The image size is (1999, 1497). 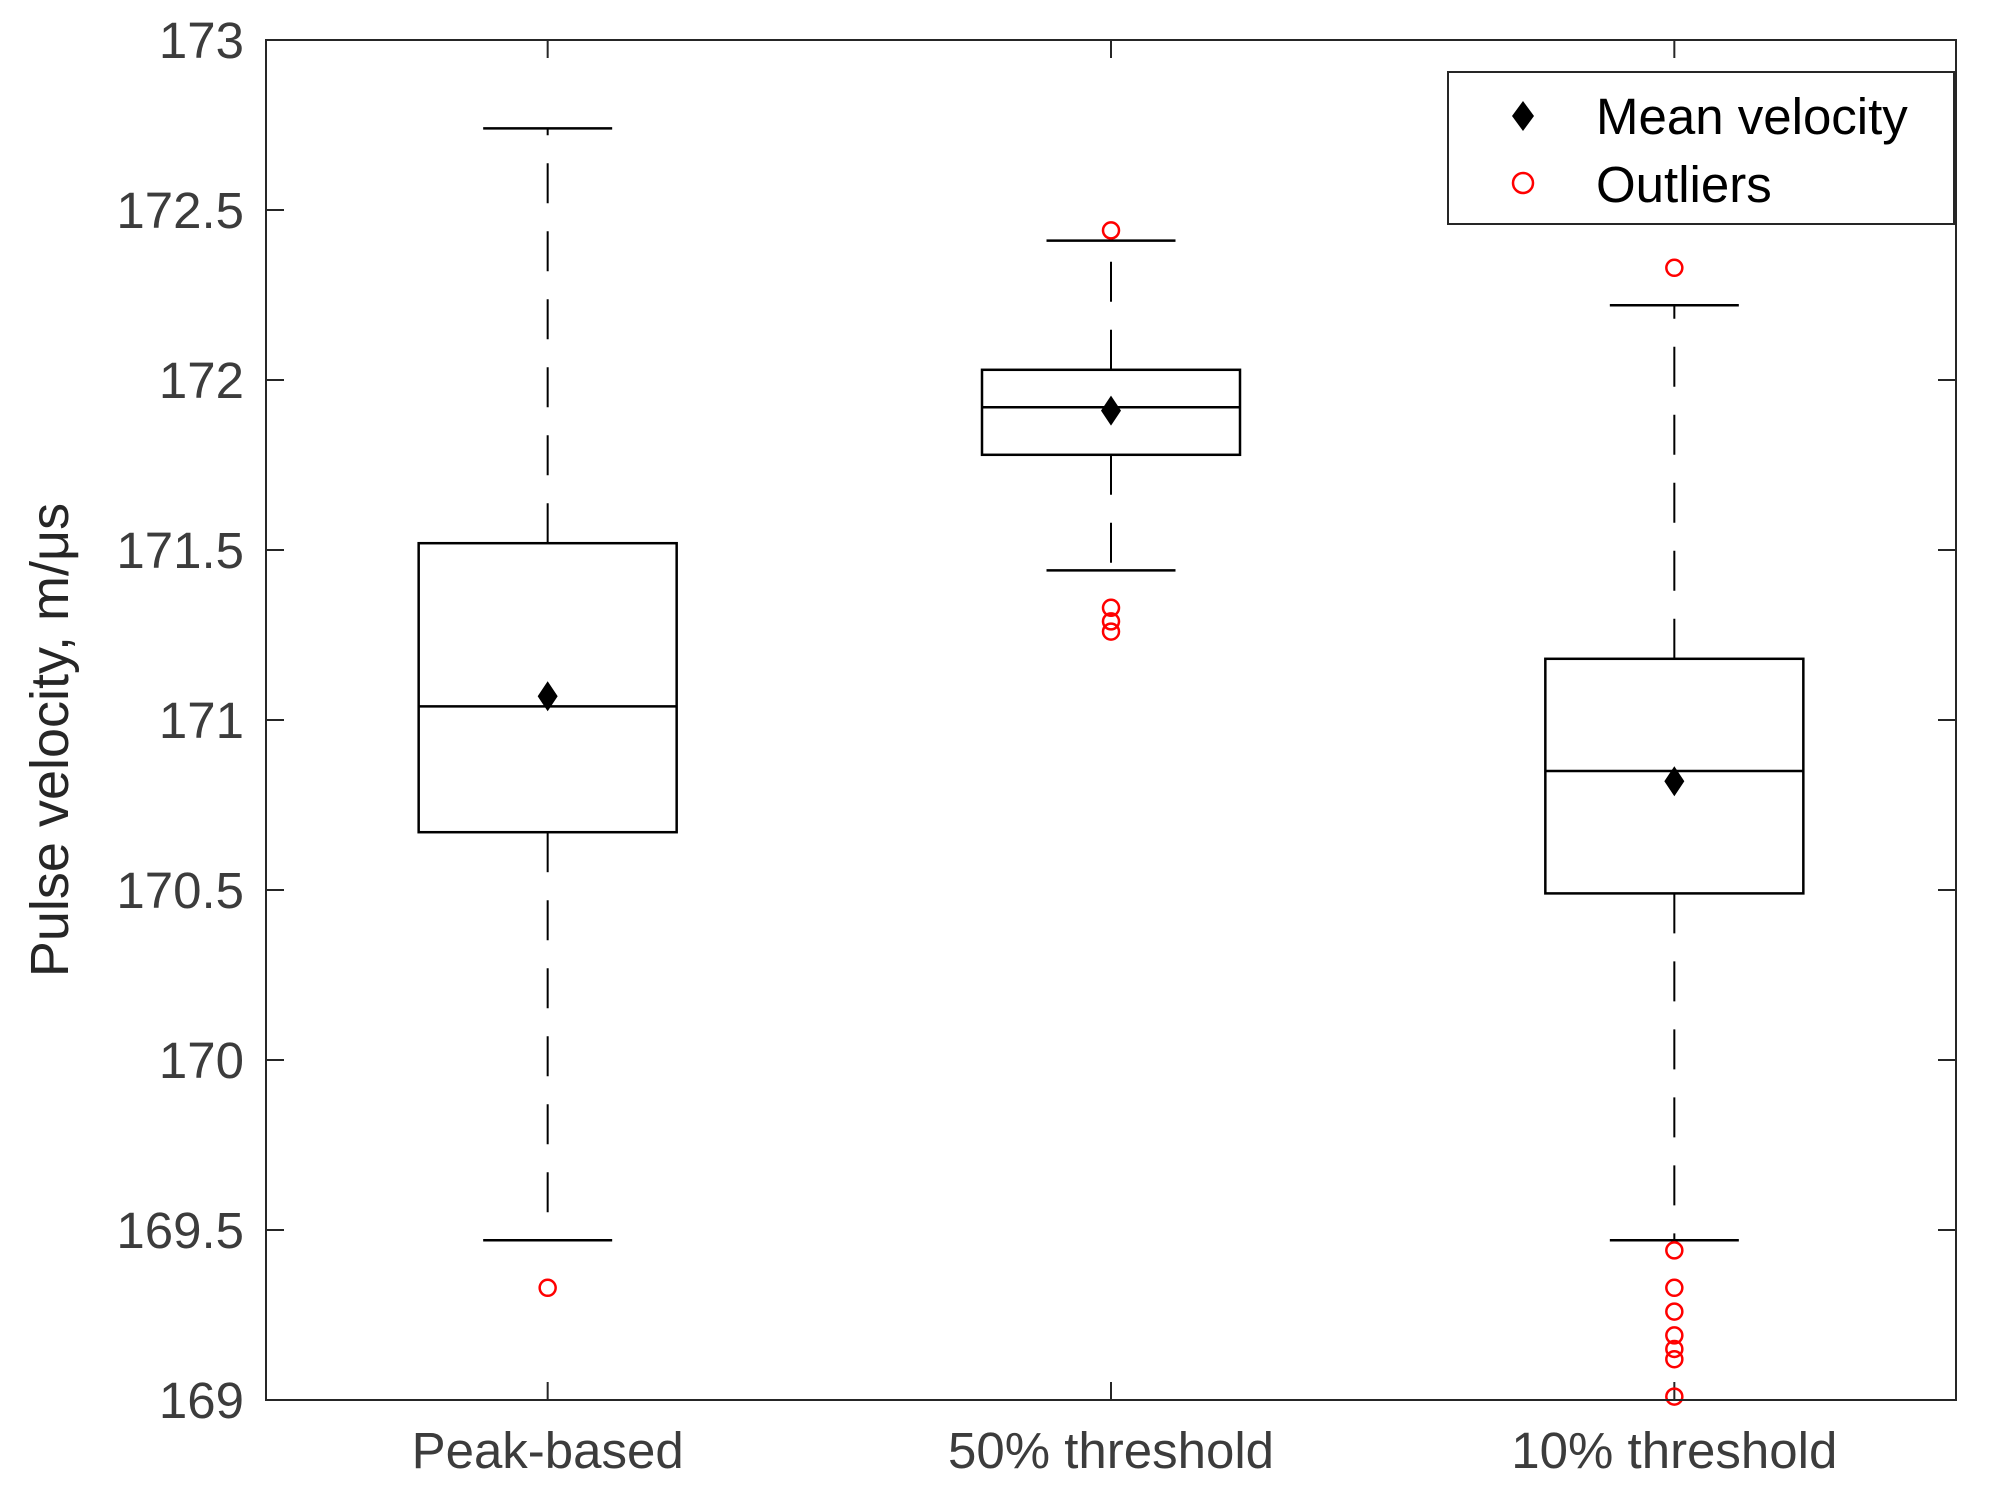 I want to click on x-tick-label: 50% threshold, so click(x=1111, y=1450).